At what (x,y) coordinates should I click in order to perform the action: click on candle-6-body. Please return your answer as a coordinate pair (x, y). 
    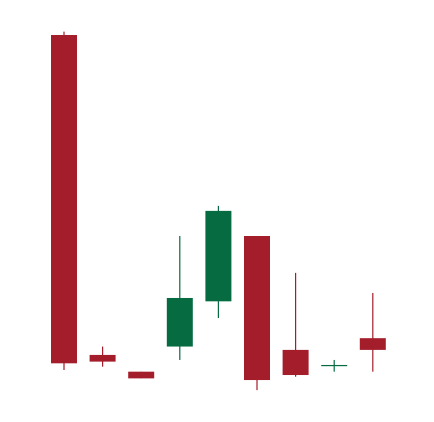
    Looking at the image, I should click on (257, 308).